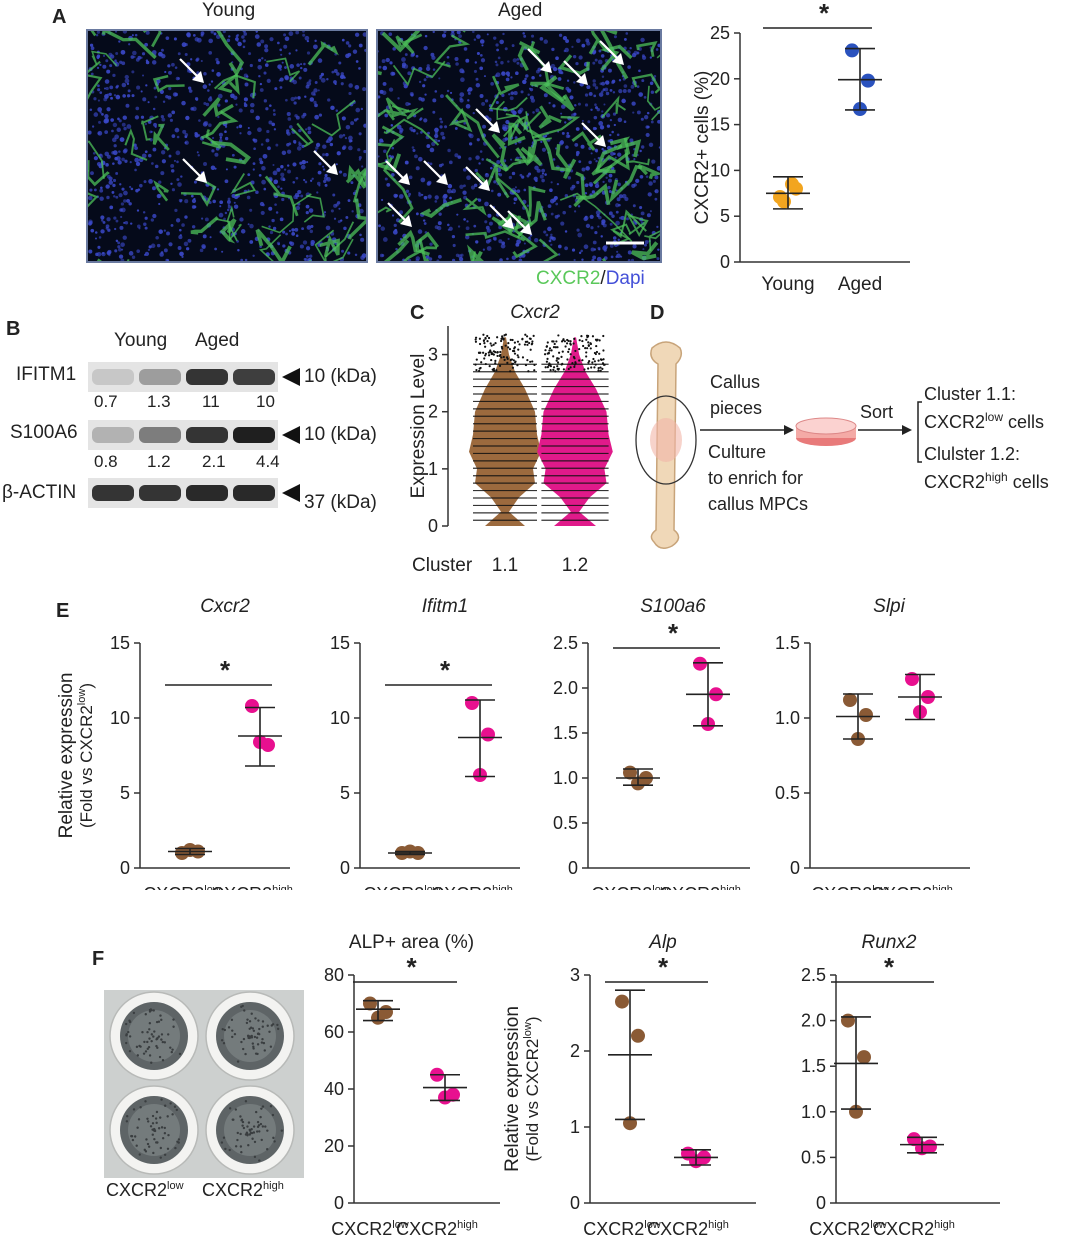 The height and width of the screenshot is (1246, 1072). I want to click on x-label-sup: low, so click(880, 887).